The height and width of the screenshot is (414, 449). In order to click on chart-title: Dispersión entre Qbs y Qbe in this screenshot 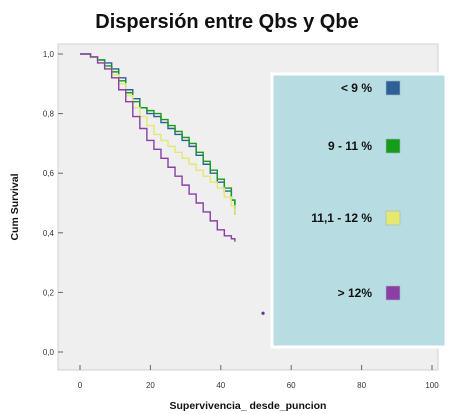, I will do `click(226, 22)`.